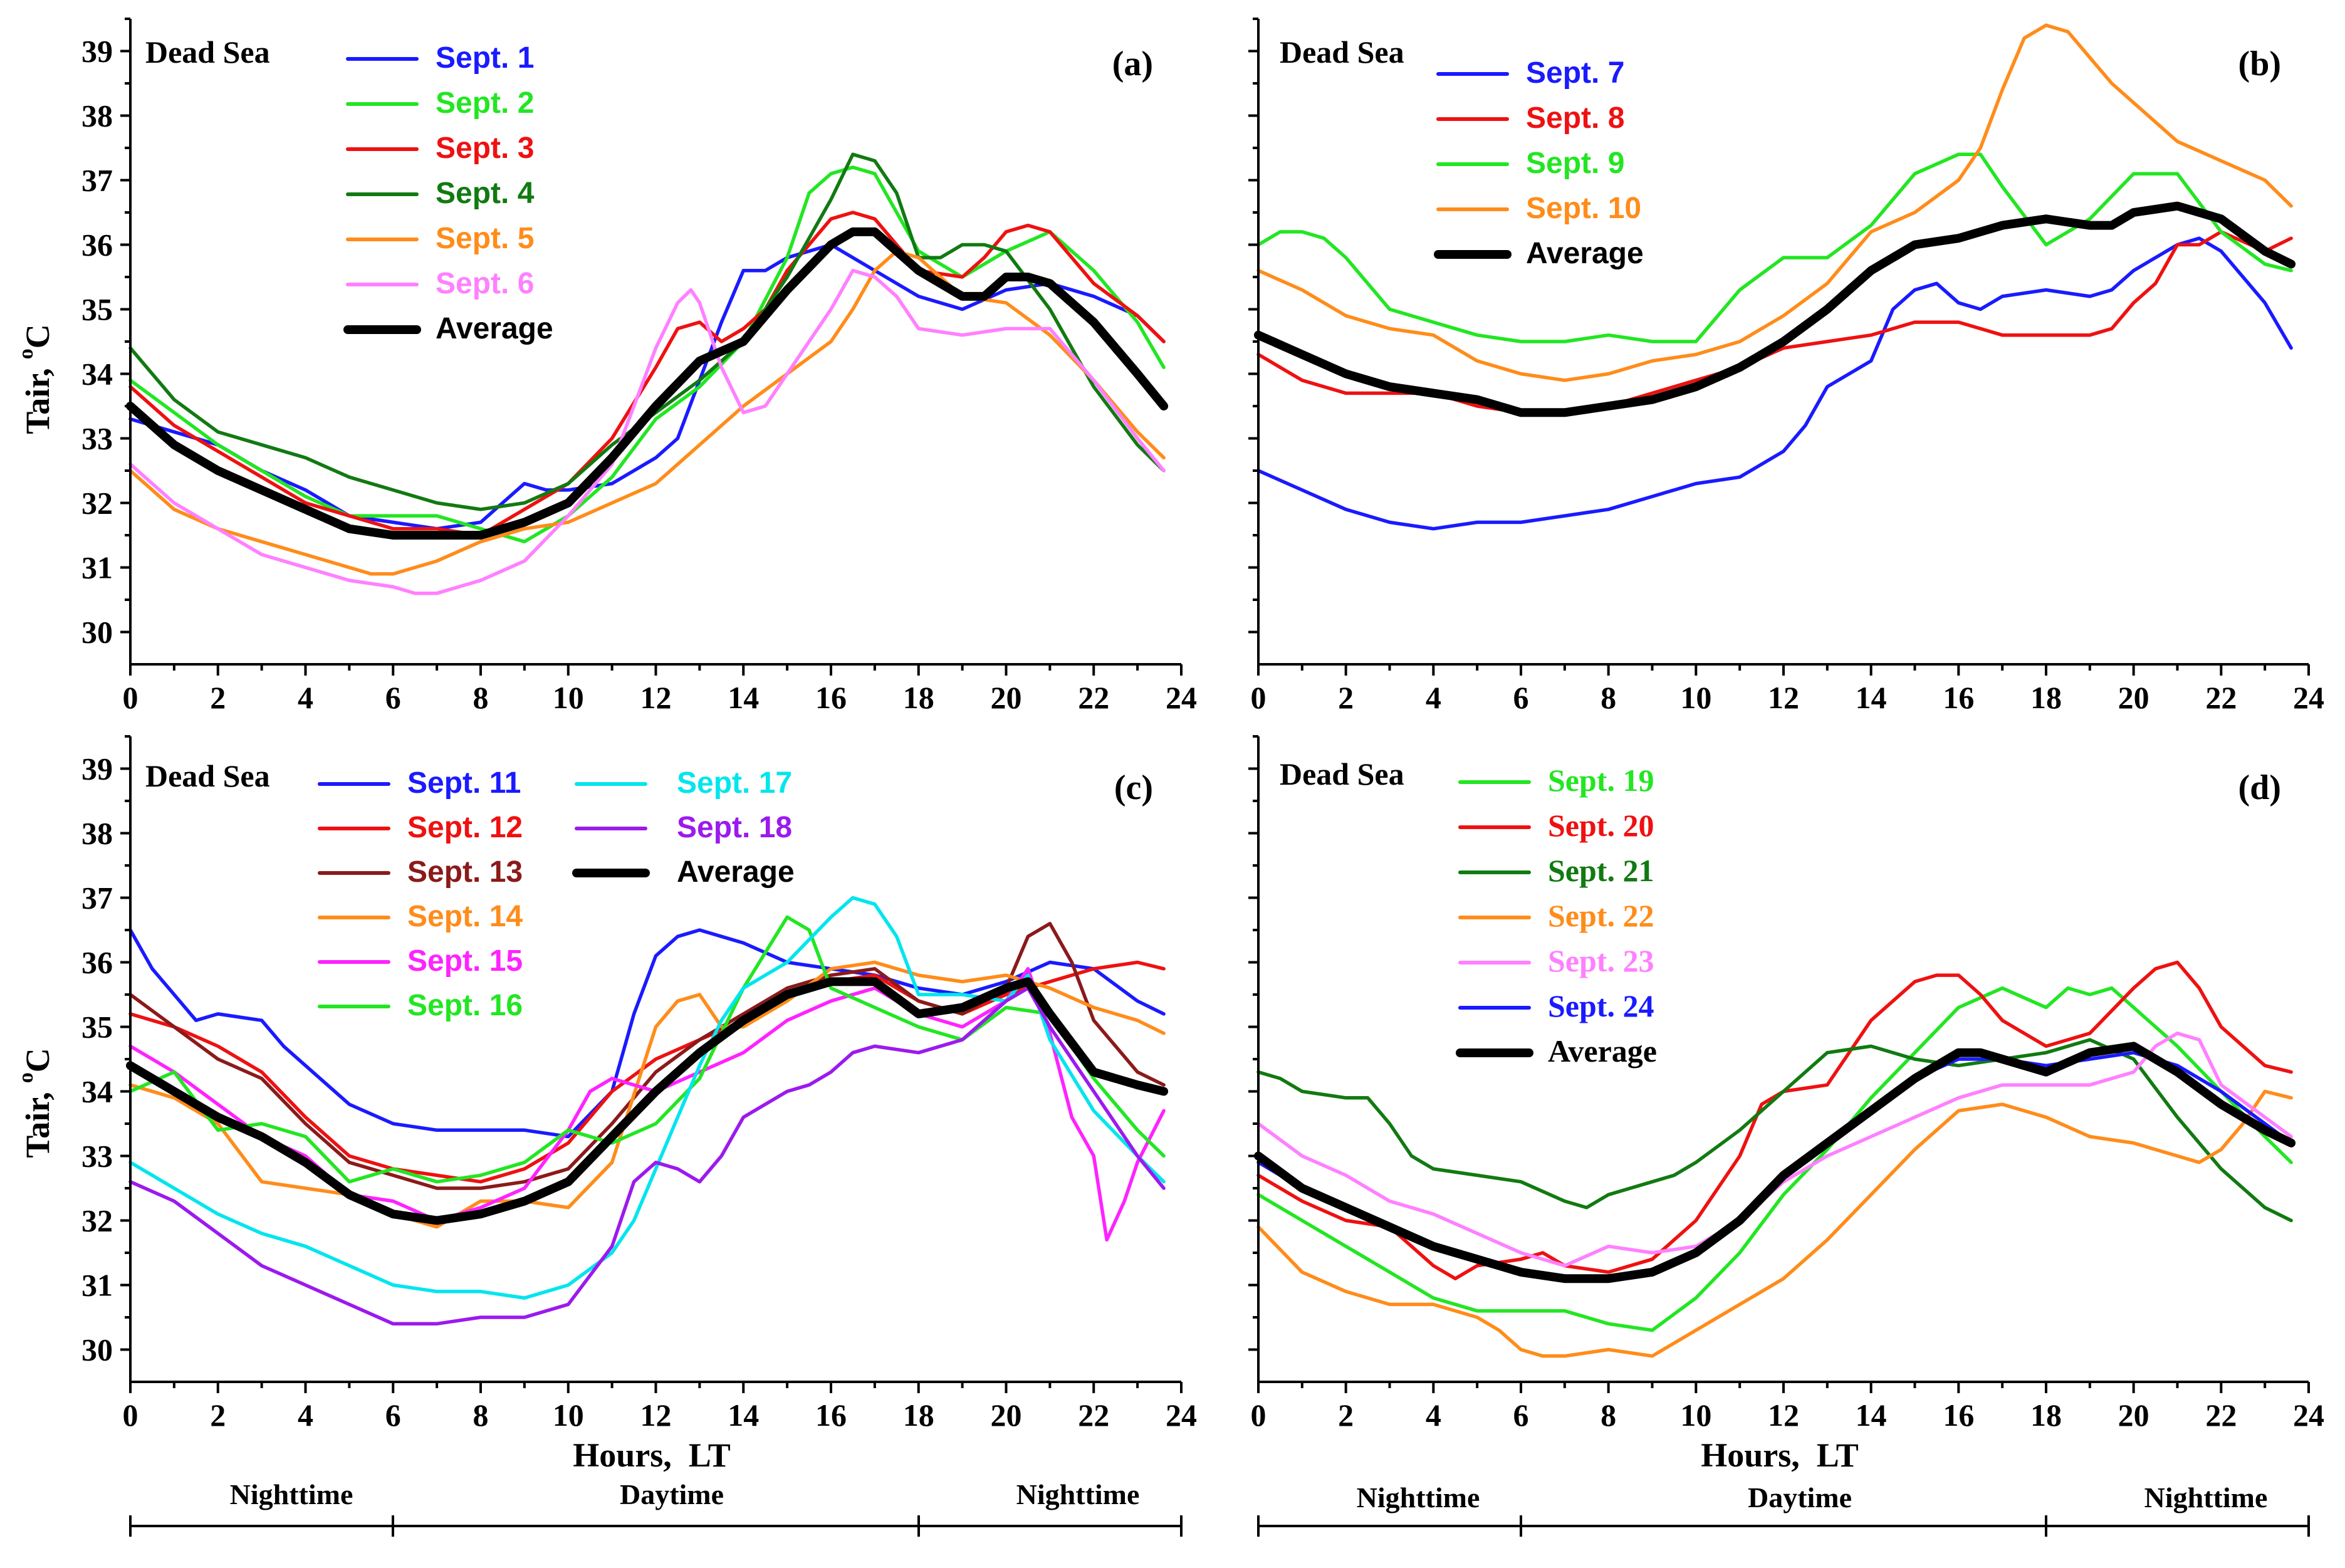 The height and width of the screenshot is (1568, 2345). I want to click on legend: Sept. 7 Sept. 8 Sept. 9 Sept. 10 Average, so click(1539, 163).